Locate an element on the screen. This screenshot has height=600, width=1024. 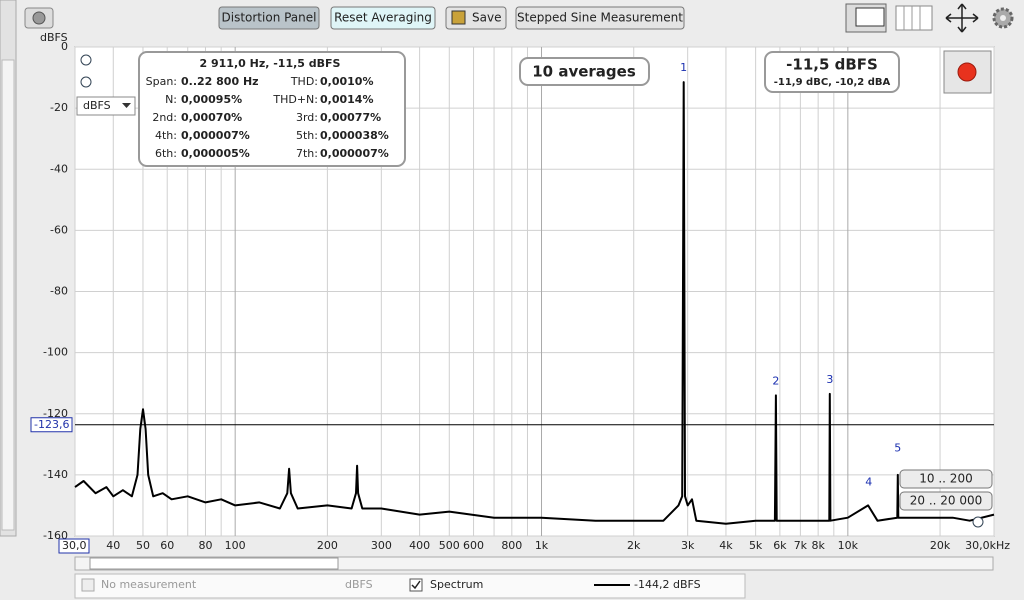
info-value: 0,0014% is located at coordinates (346, 99).